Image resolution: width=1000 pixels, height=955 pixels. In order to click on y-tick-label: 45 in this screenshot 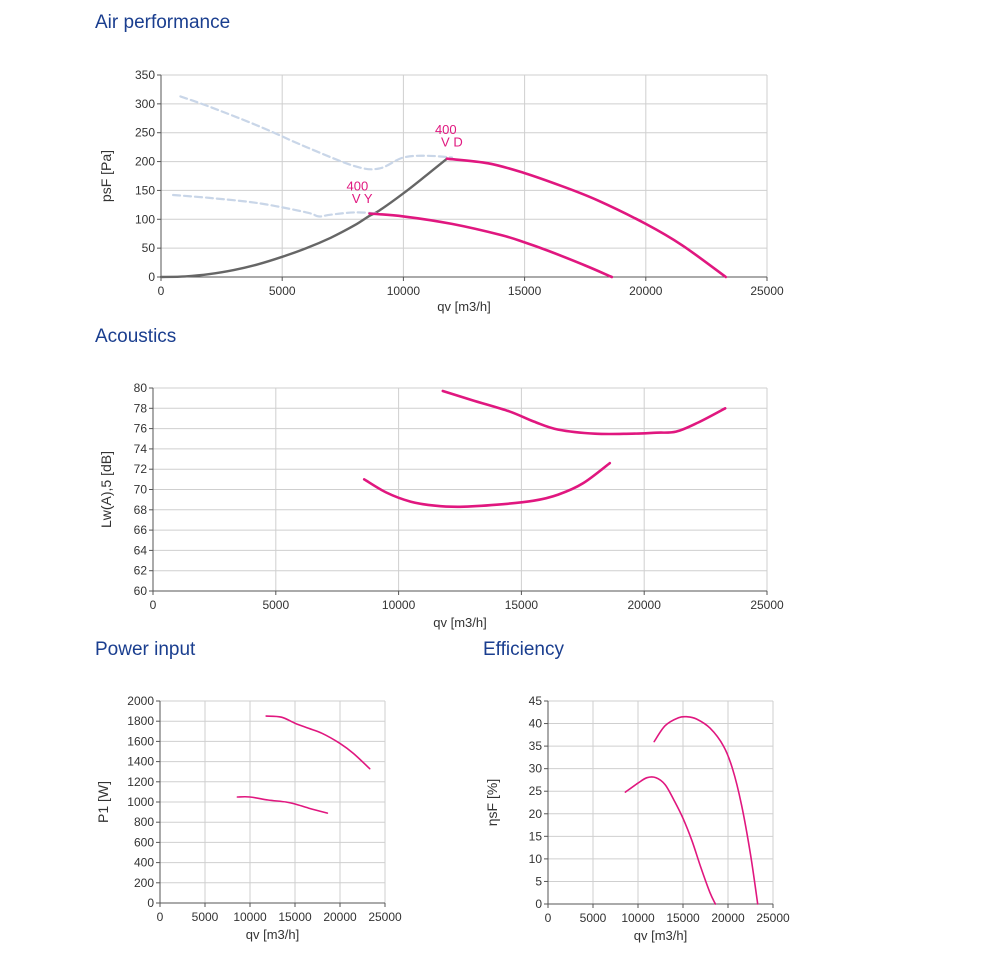, I will do `click(536, 701)`.